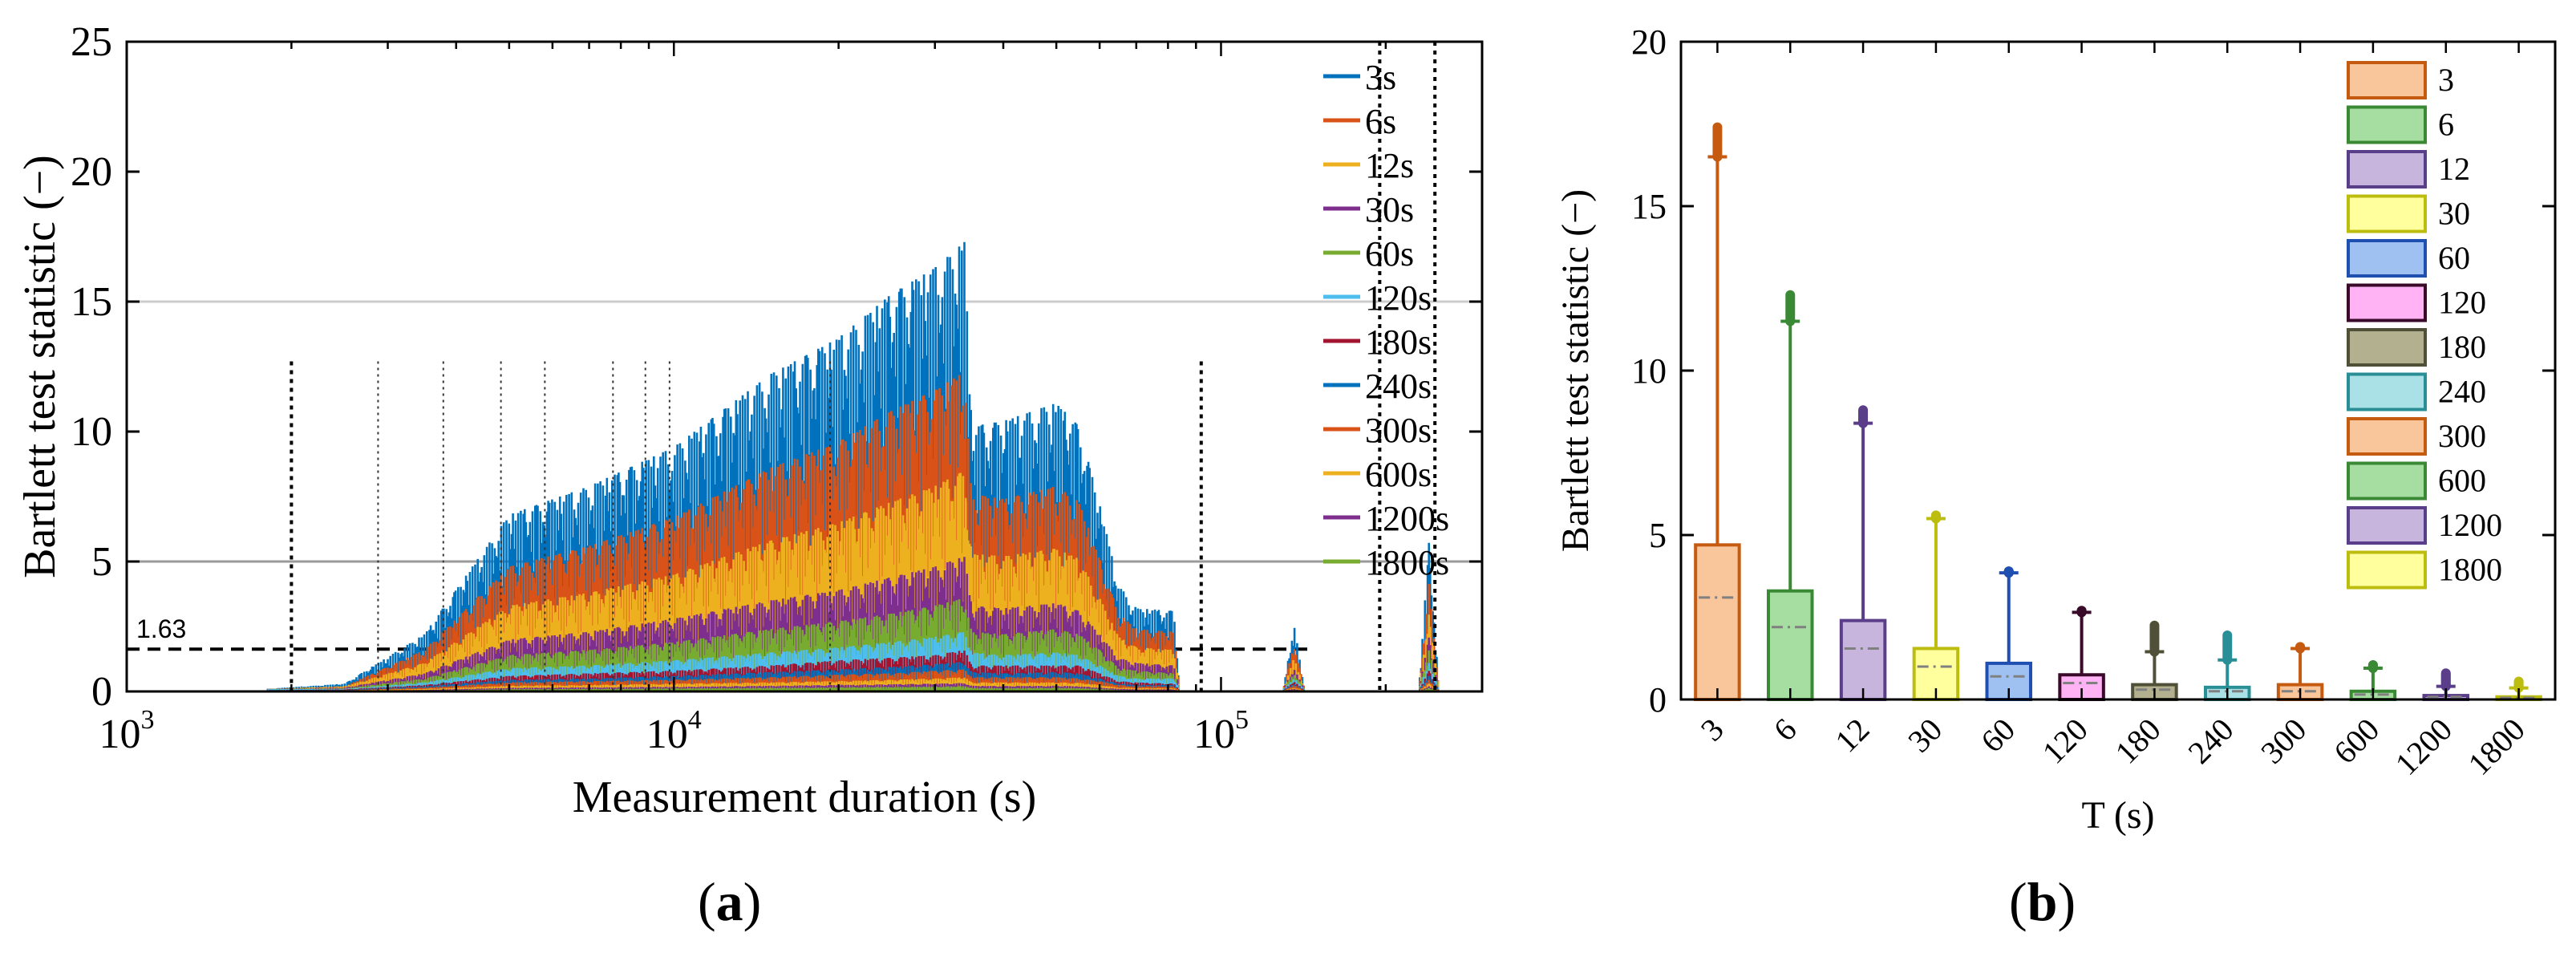  What do you see at coordinates (1852, 736) in the screenshot?
I see `x-tick-label: 12` at bounding box center [1852, 736].